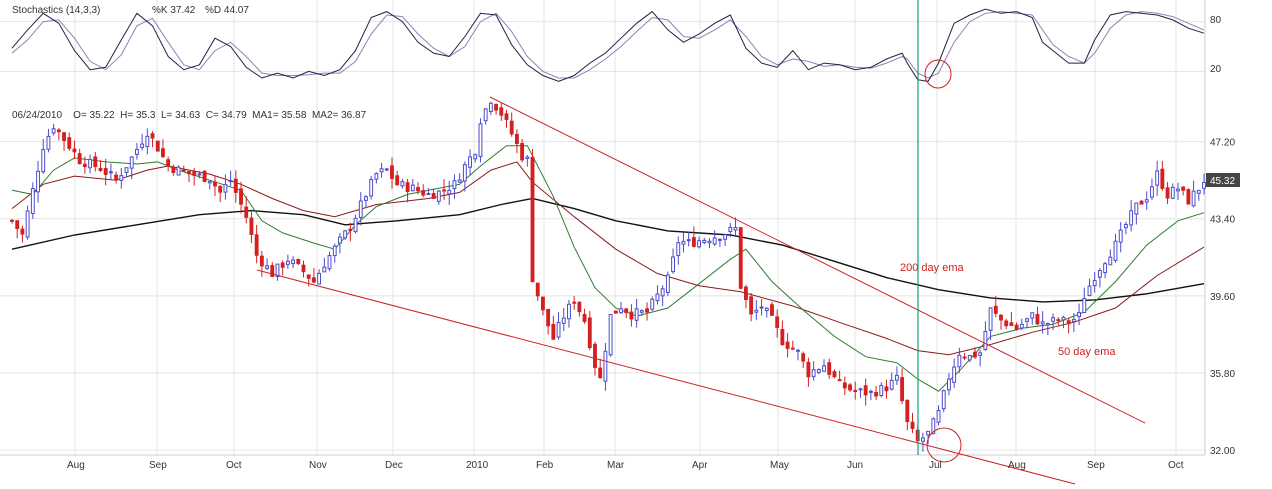  I want to click on stochastics-tick-20: 20, so click(1216, 69).